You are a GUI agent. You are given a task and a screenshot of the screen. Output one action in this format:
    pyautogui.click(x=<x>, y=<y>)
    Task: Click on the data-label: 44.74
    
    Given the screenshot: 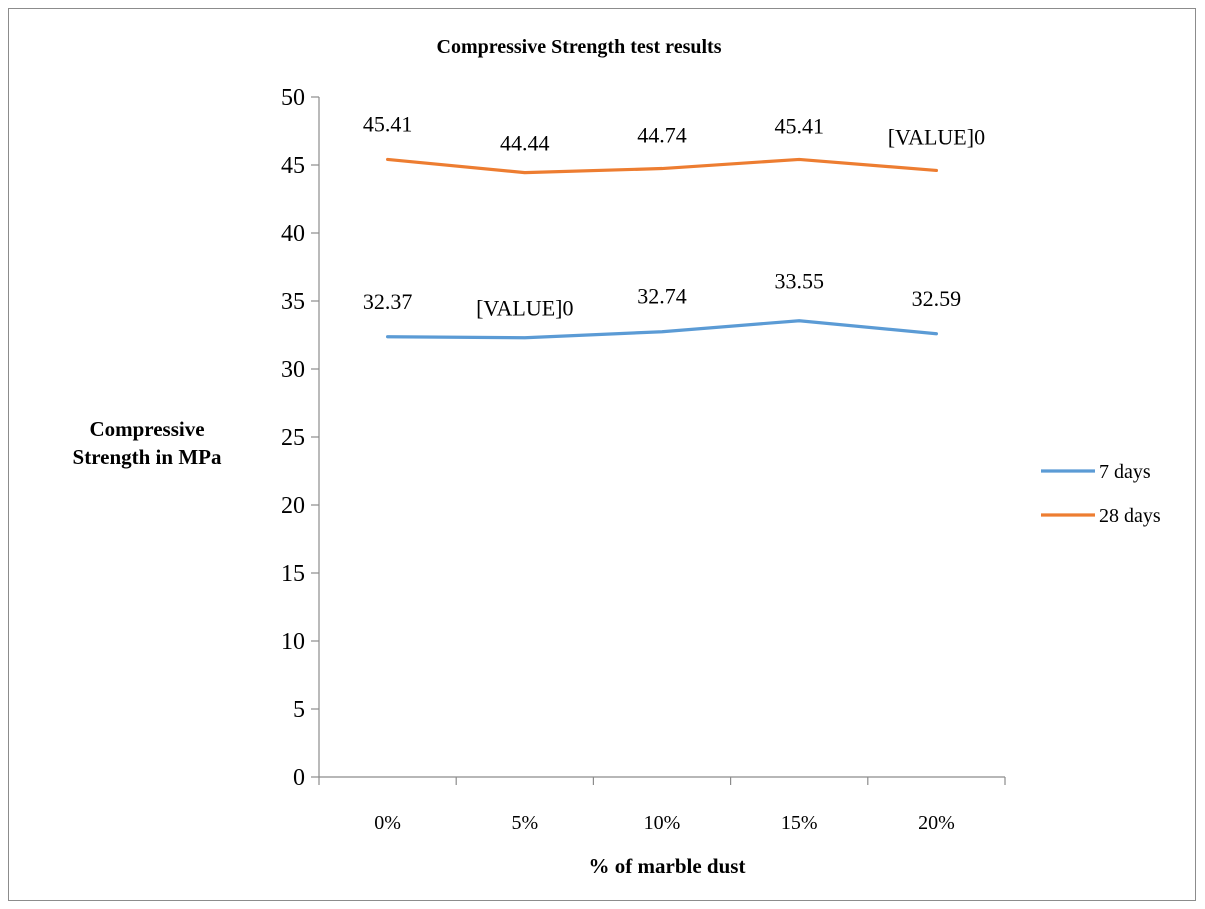 What is the action you would take?
    pyautogui.click(x=662, y=135)
    